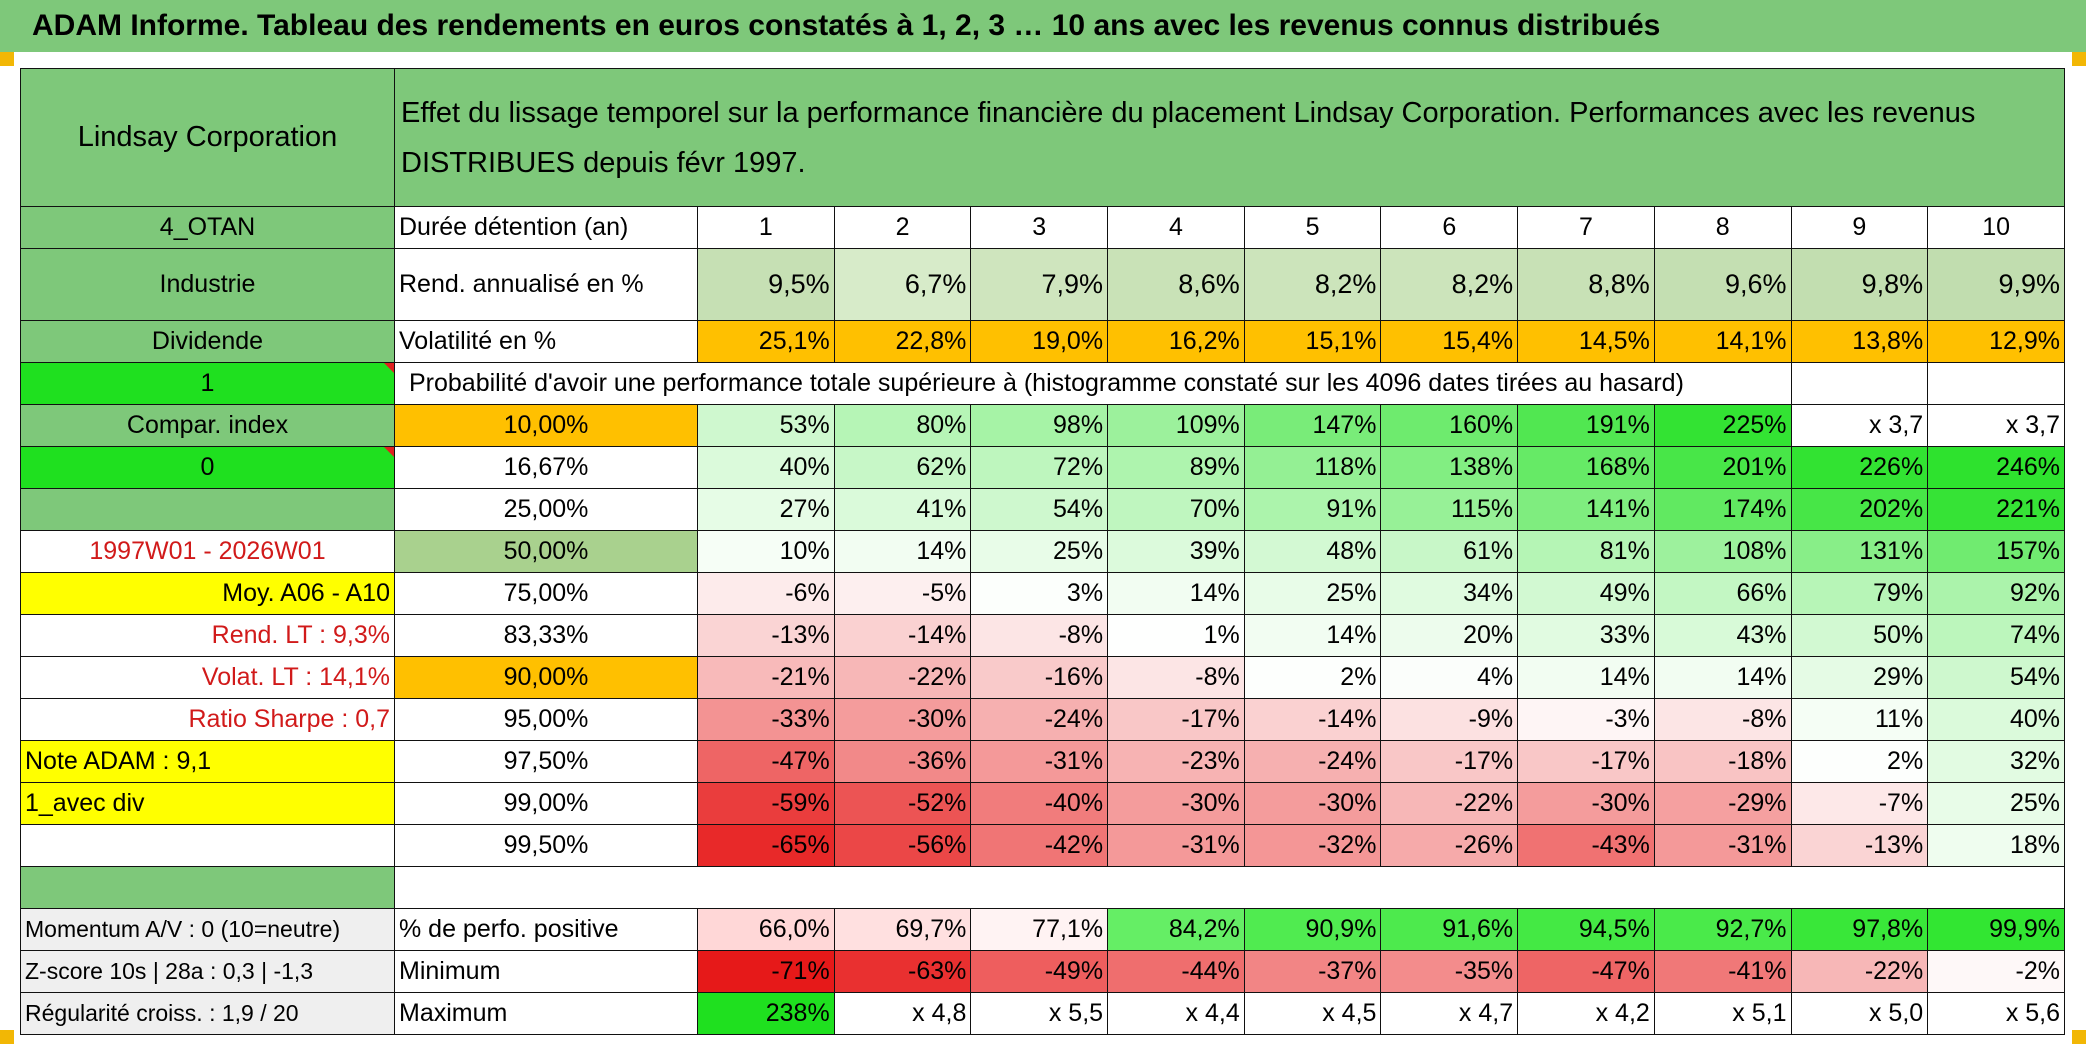 Image resolution: width=2086 pixels, height=1044 pixels. Describe the element at coordinates (1039, 1013) in the screenshot. I see `maximum-value: x 5,5` at that location.